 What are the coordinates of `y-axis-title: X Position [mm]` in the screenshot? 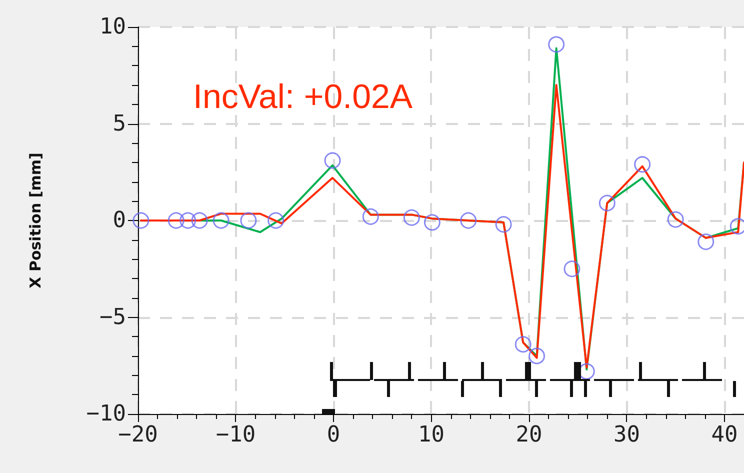 It's located at (35, 220).